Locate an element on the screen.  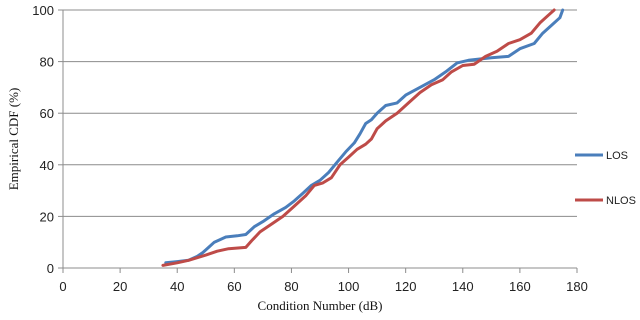
x-tick-label: 120 is located at coordinates (406, 286).